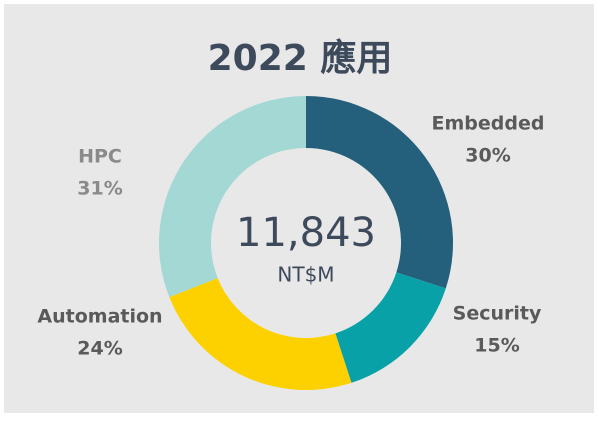 The height and width of the screenshot is (421, 598). What do you see at coordinates (497, 314) in the screenshot?
I see `slice-label: Security` at bounding box center [497, 314].